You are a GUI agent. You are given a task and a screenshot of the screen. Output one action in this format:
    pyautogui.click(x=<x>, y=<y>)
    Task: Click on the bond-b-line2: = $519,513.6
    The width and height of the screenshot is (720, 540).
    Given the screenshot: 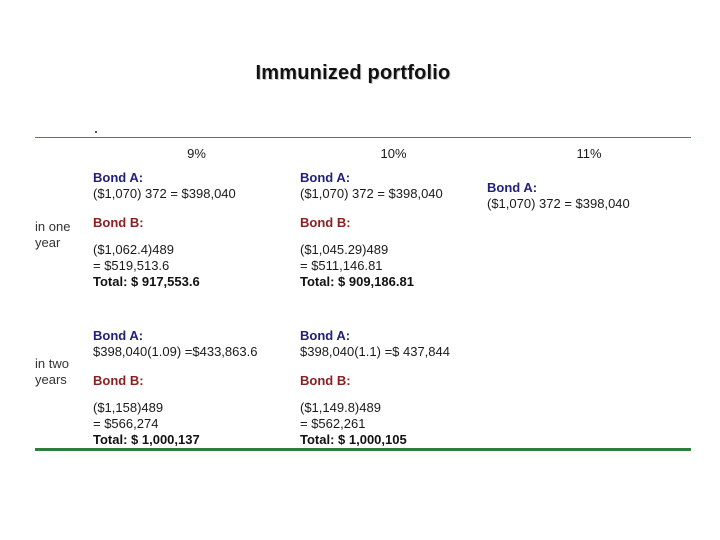 What is the action you would take?
    pyautogui.click(x=131, y=265)
    